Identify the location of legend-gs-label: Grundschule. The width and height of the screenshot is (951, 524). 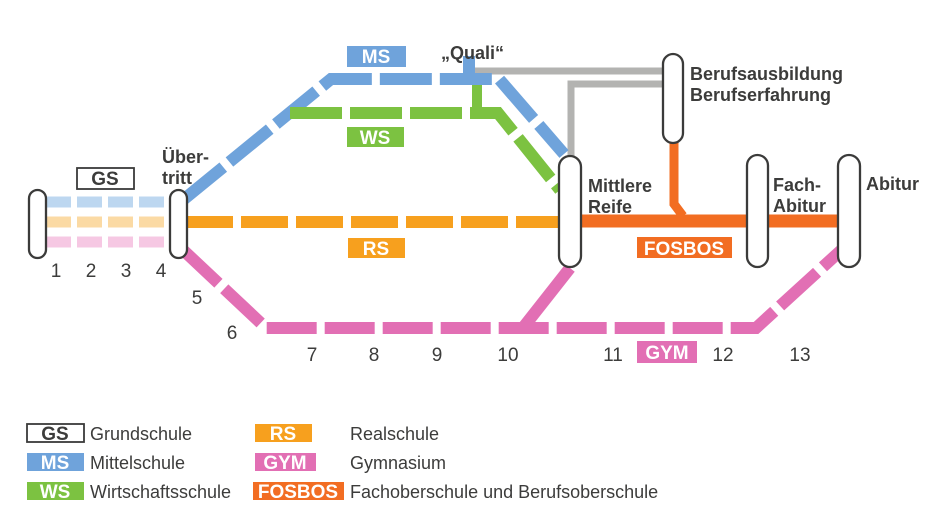
(141, 434).